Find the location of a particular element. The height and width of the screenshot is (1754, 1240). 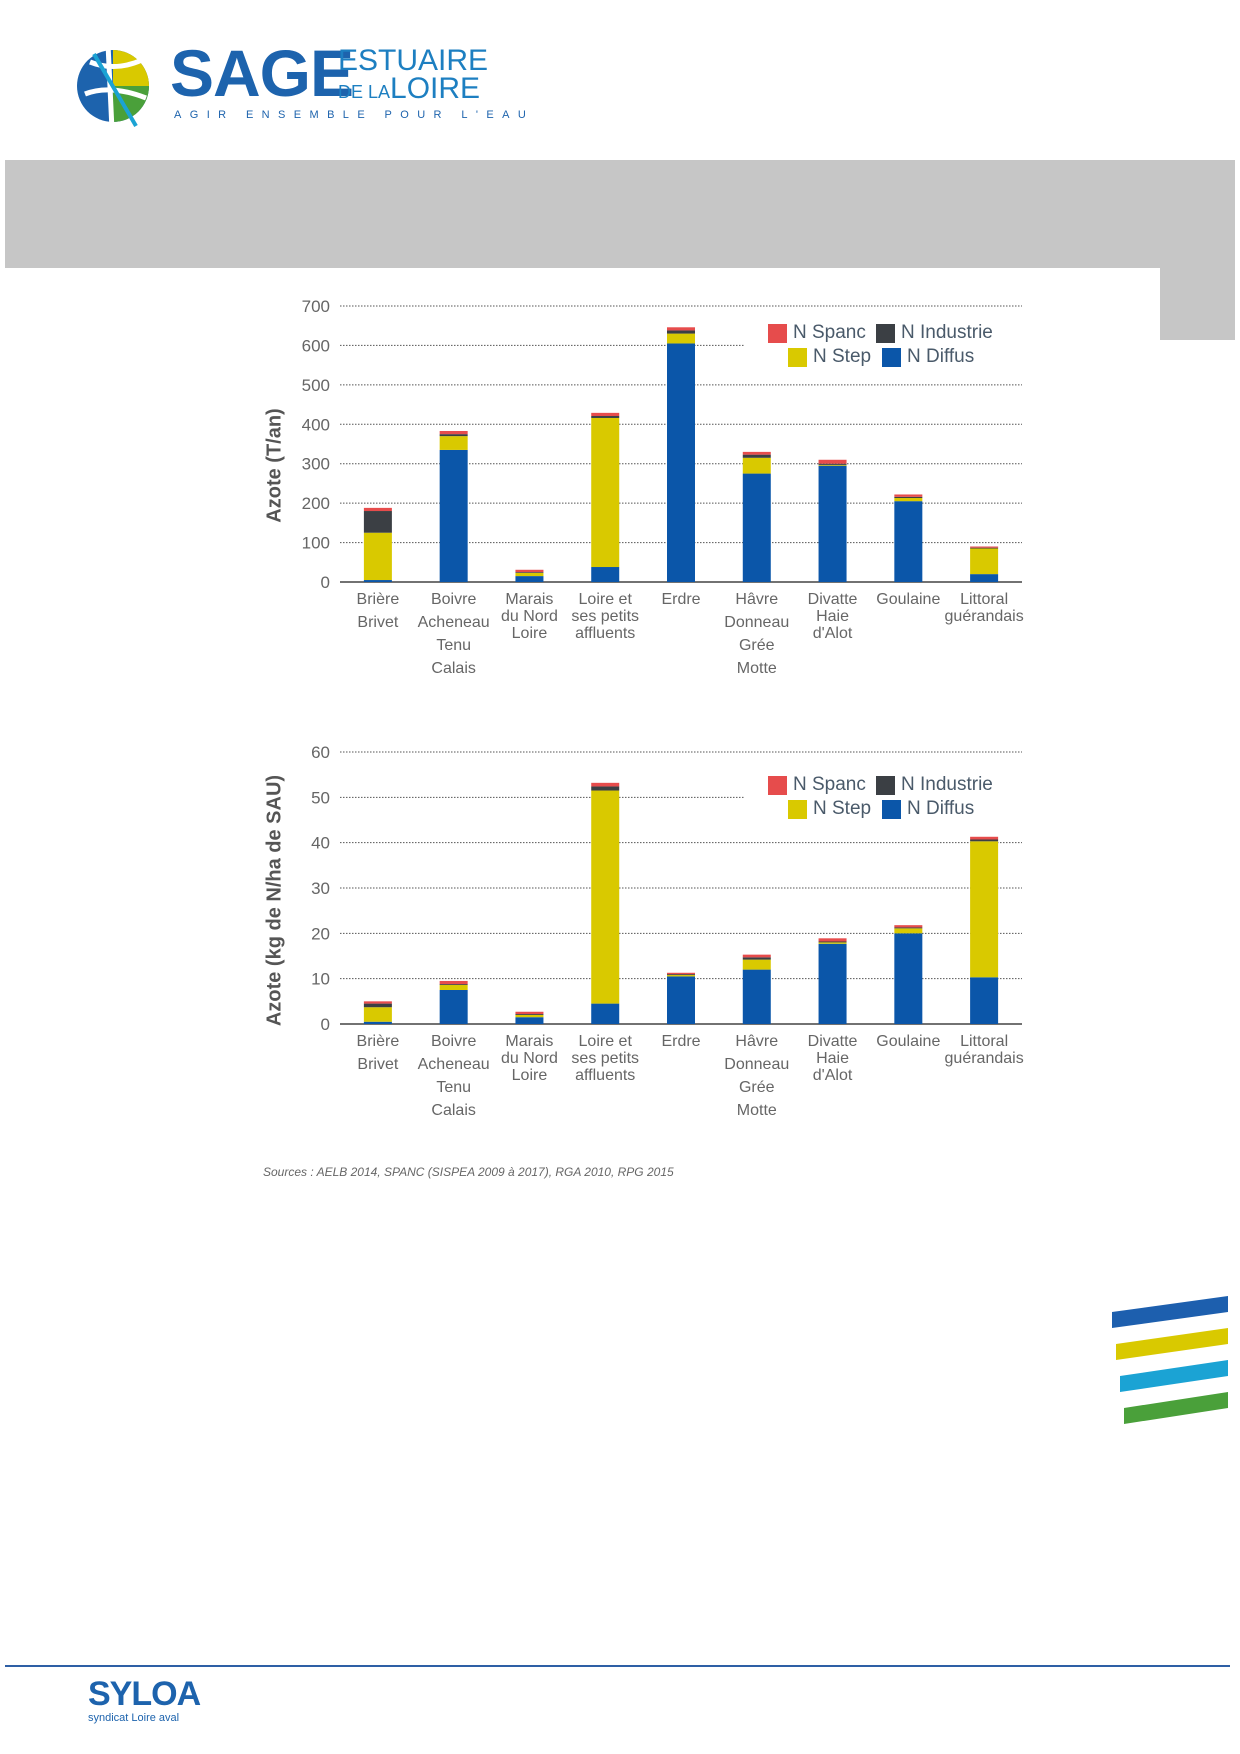

x-tick-label: Tenu is located at coordinates (453, 1087).